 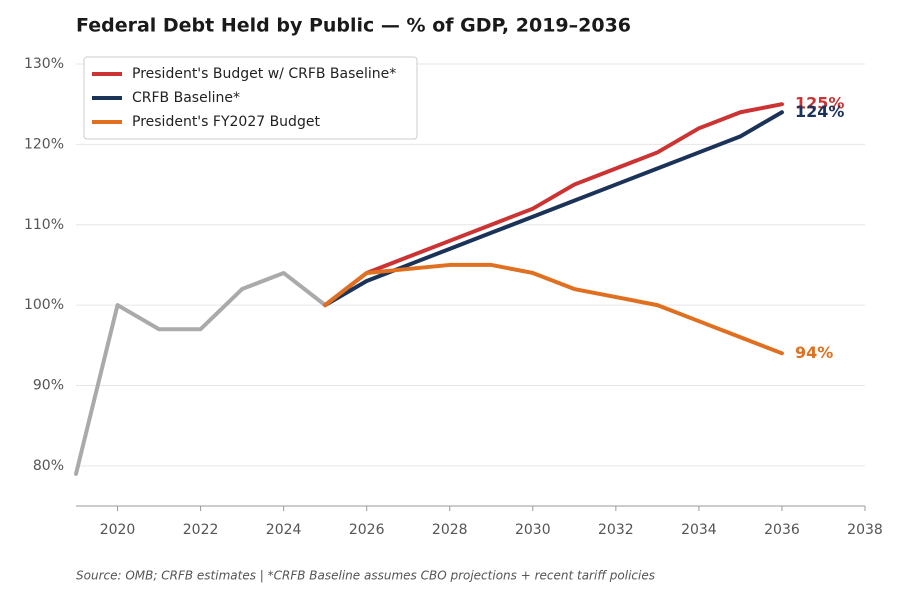 I want to click on legend-label: CRFB Baseline*, so click(x=186, y=98).